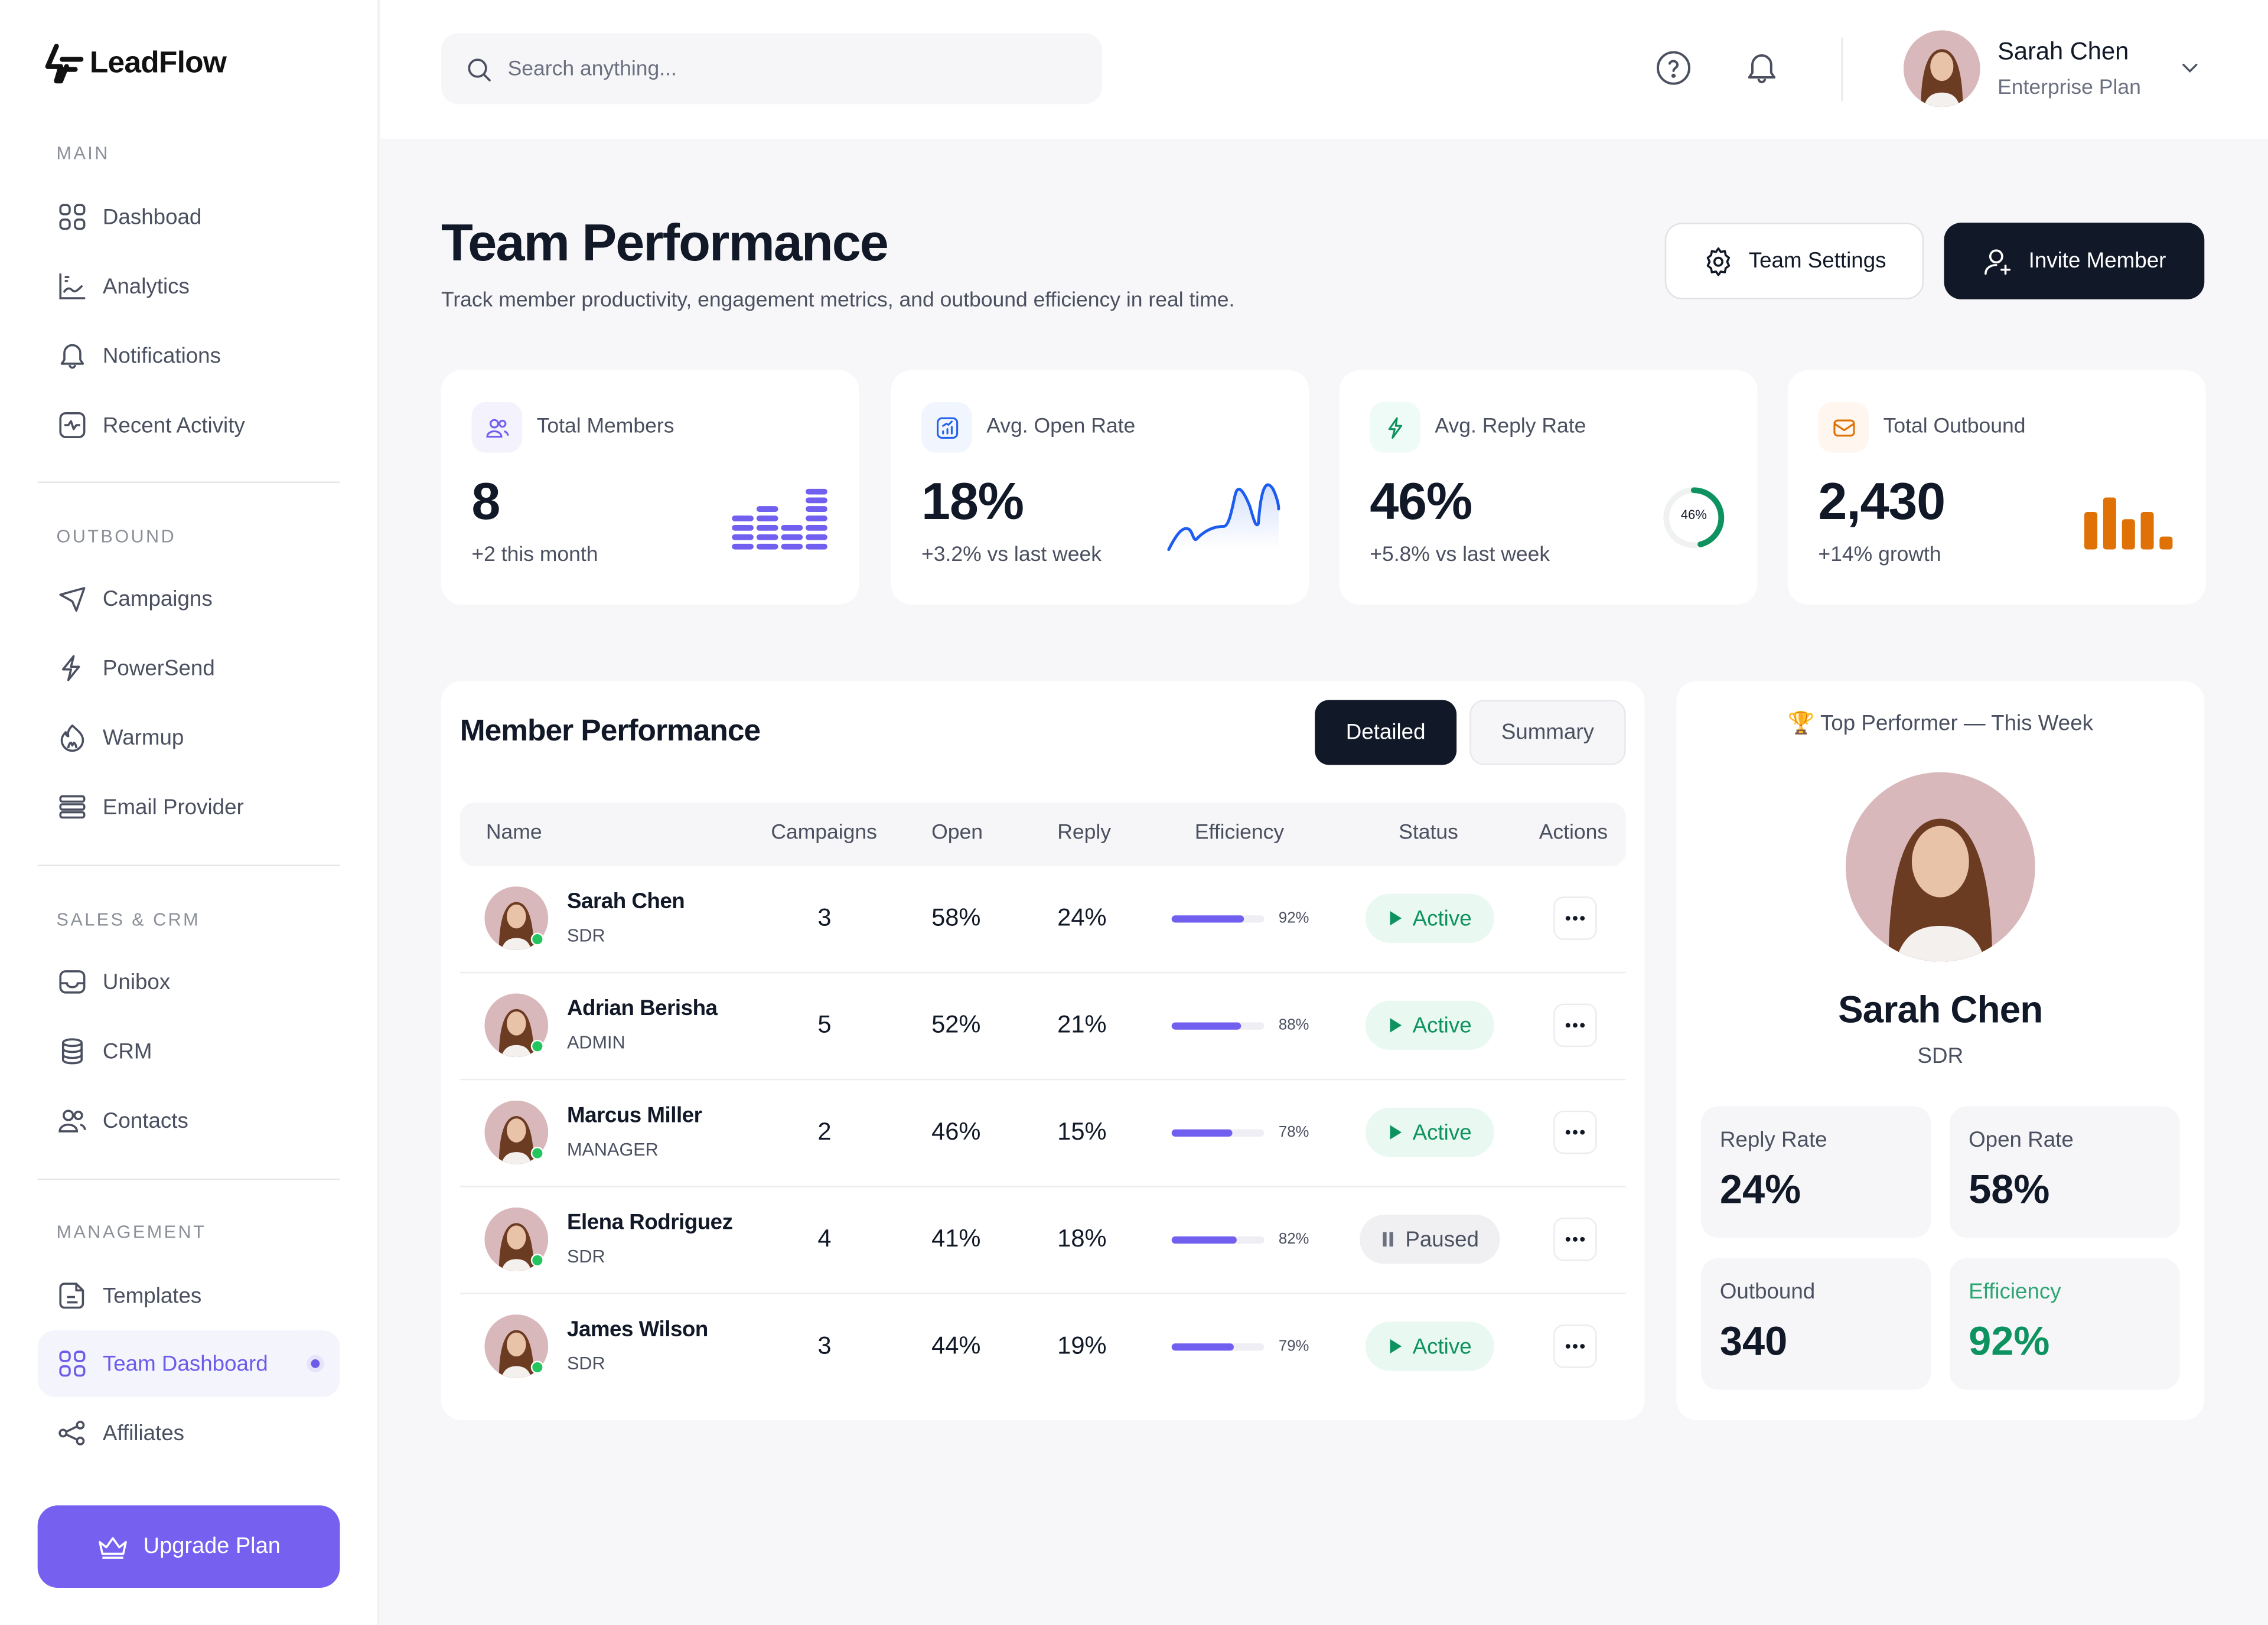 This screenshot has width=2268, height=1625. Describe the element at coordinates (2190, 68) in the screenshot. I see `chevron-down-icon` at that location.